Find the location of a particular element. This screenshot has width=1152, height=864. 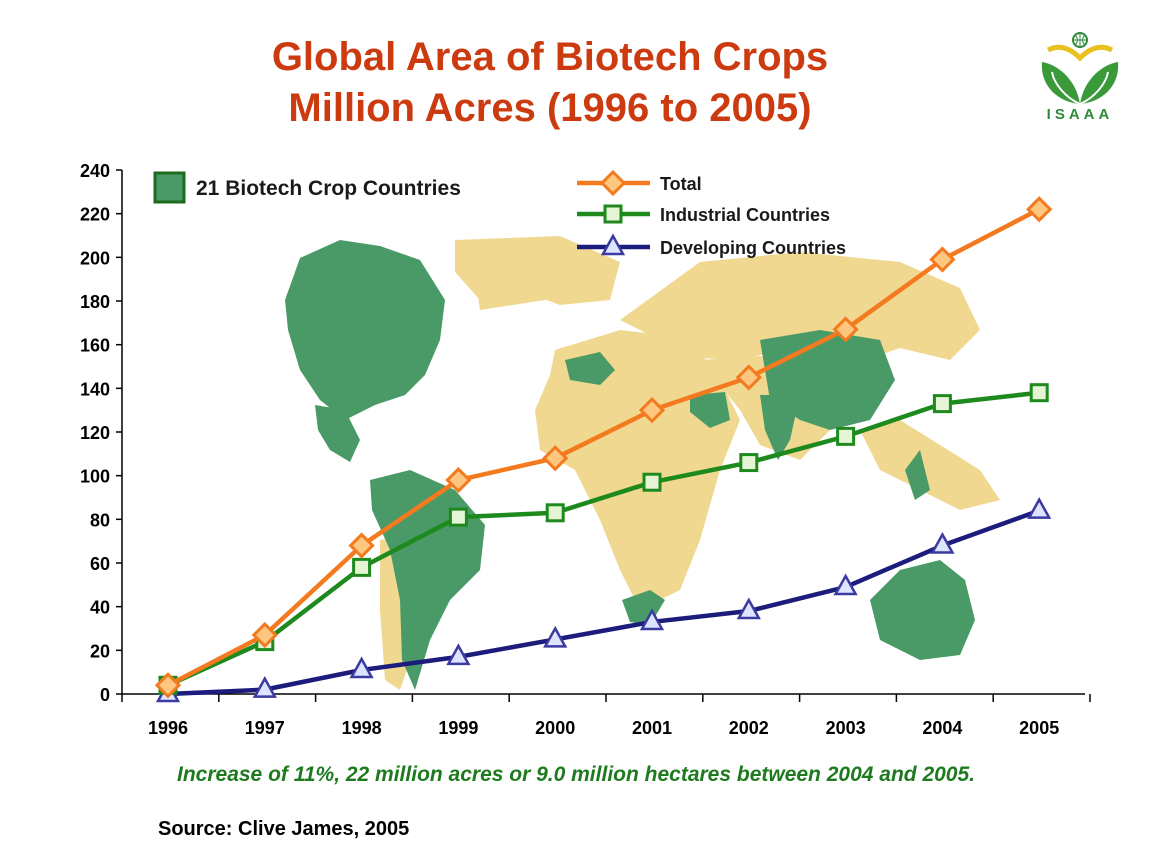

x-tick-label: 1999 is located at coordinates (458, 728).